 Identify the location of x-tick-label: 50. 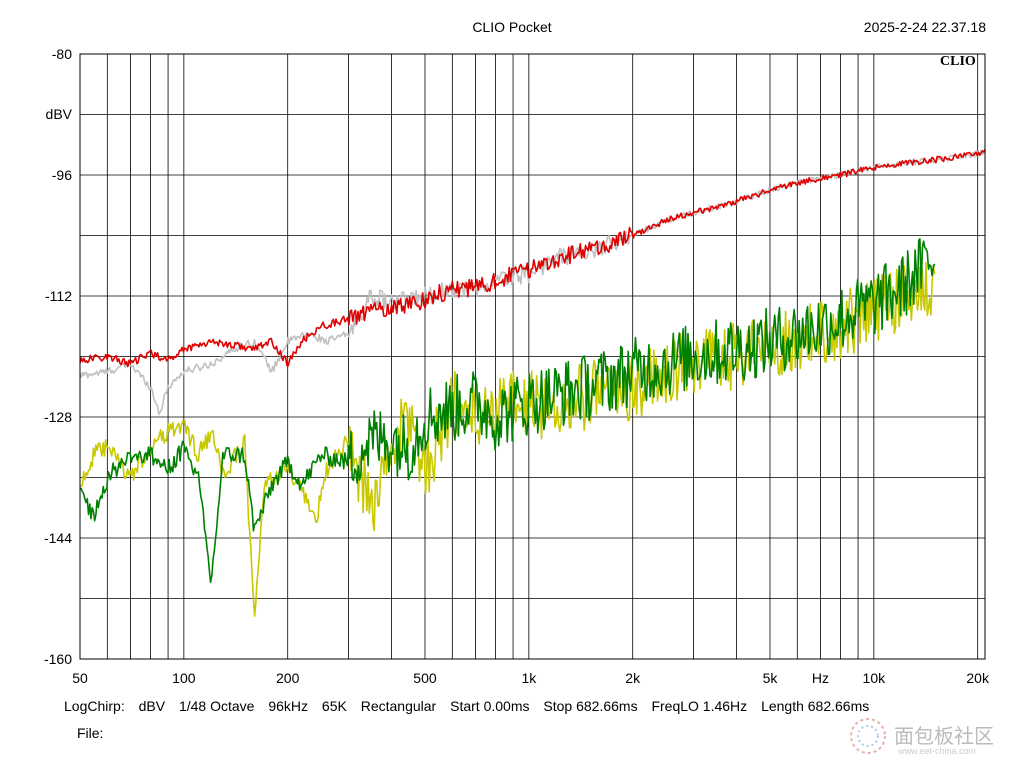
(80, 678).